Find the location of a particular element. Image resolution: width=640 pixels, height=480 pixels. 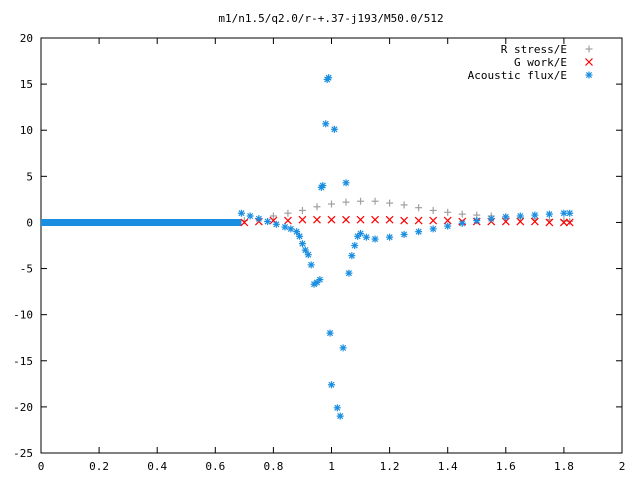

y-tick-label: 0 is located at coordinates (29, 222).